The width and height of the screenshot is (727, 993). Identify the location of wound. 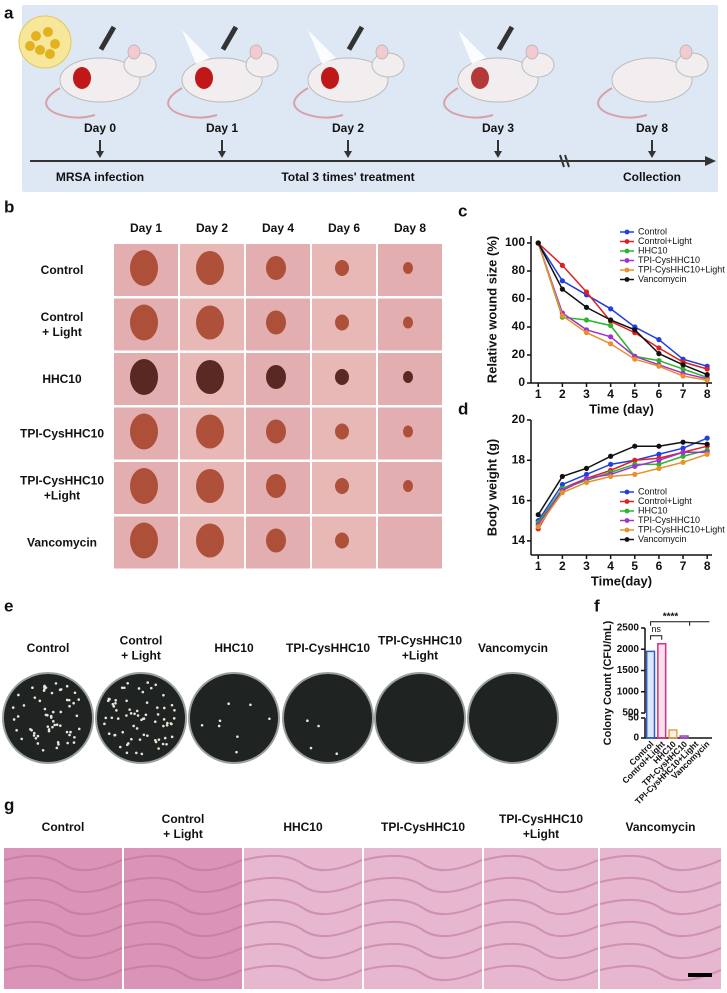
(330, 78).